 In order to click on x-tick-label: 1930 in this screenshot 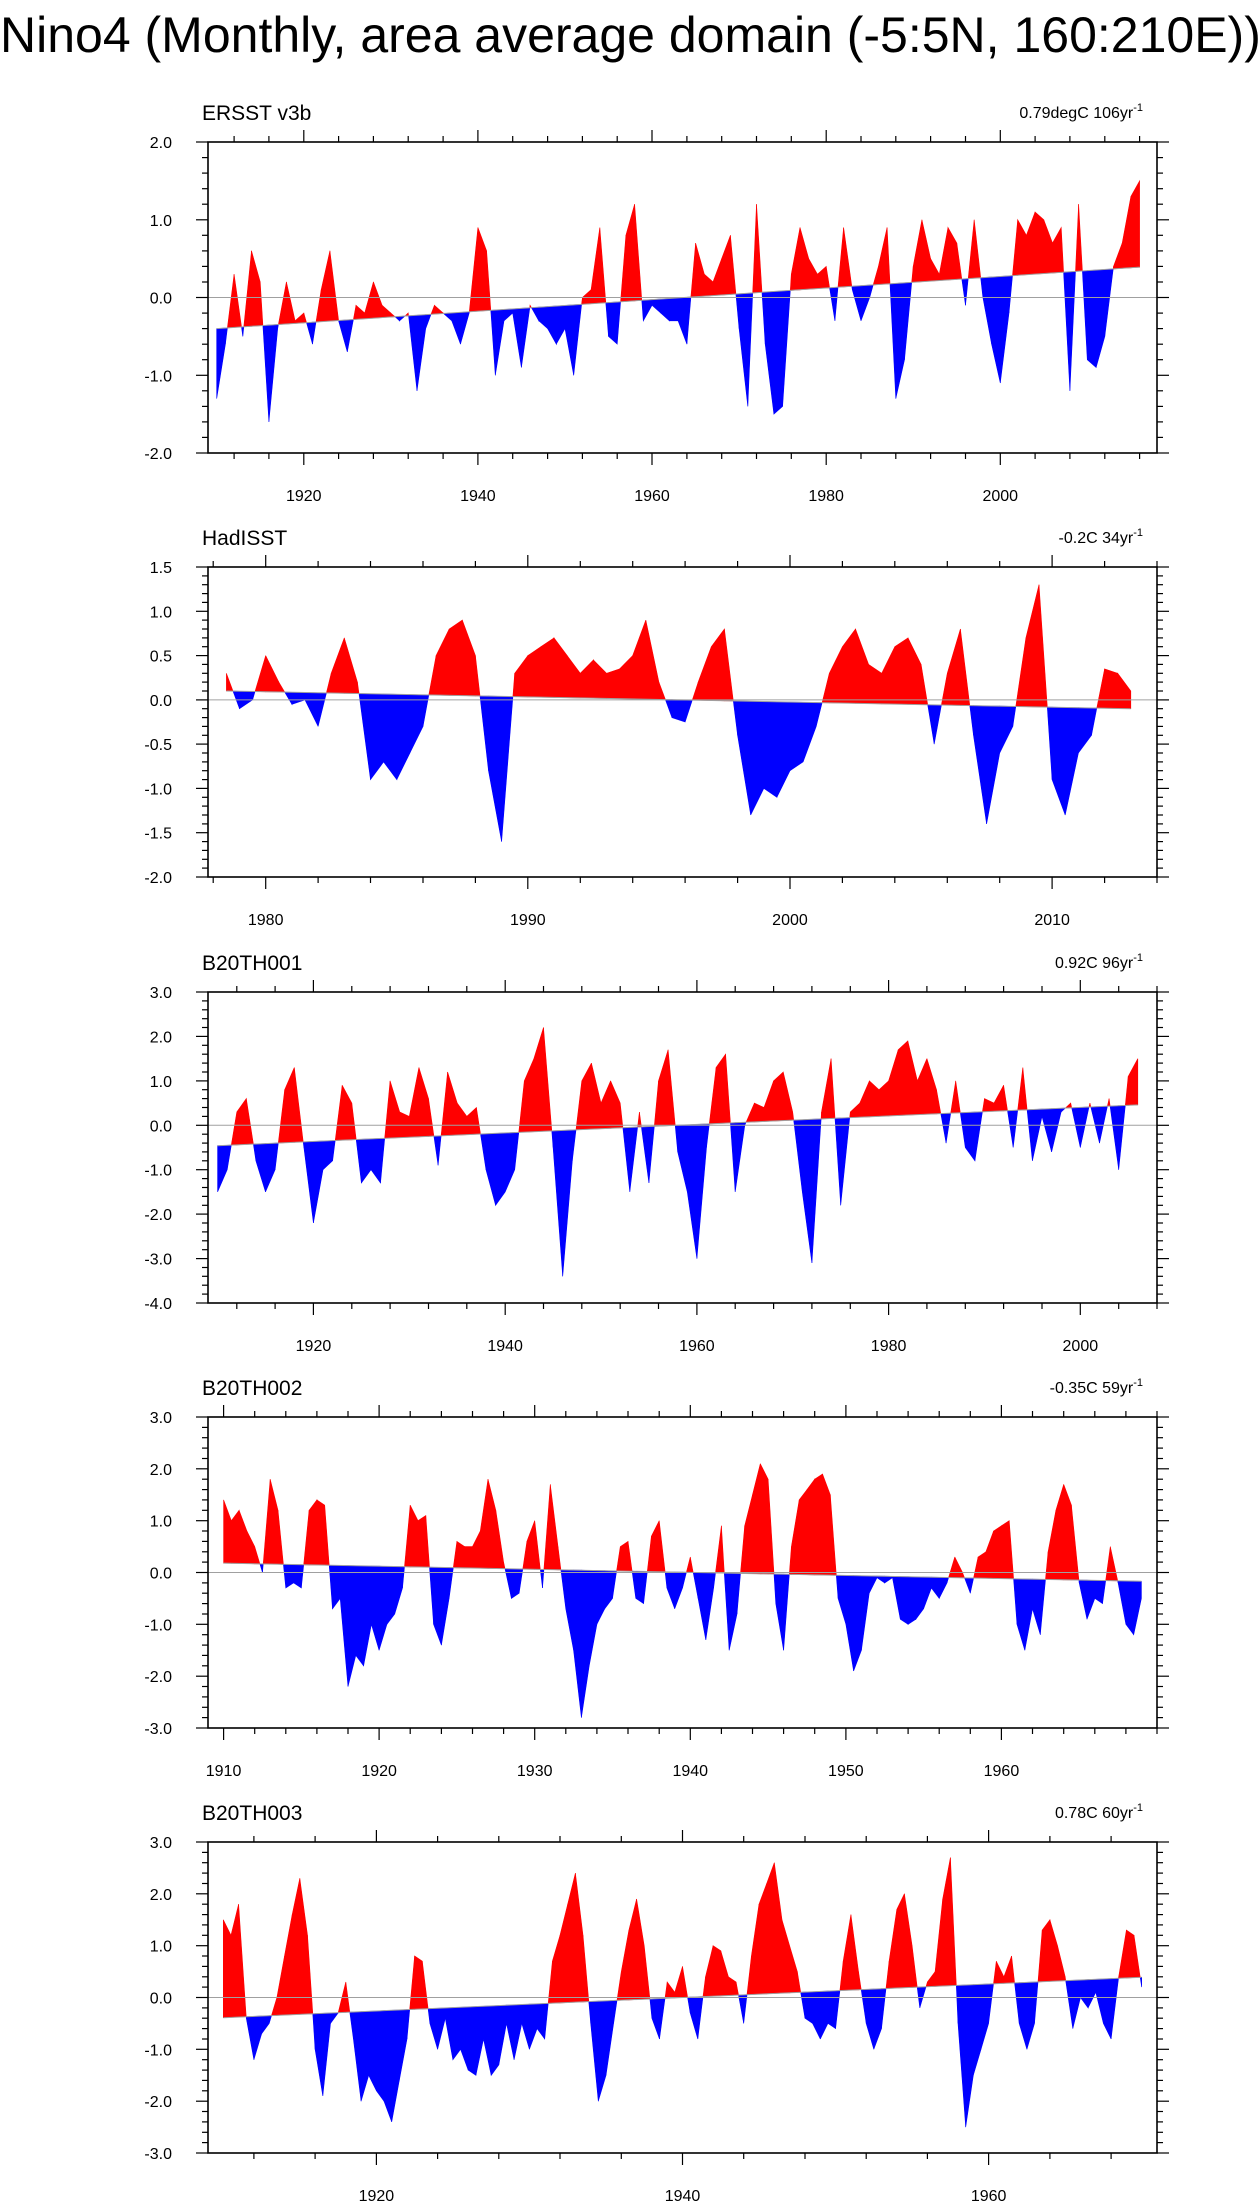, I will do `click(535, 1771)`.